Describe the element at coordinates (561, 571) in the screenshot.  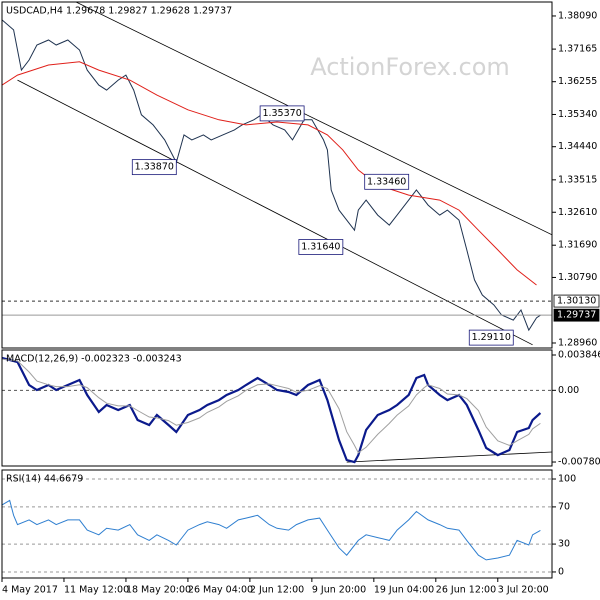
I see `y-tick-label: 0` at that location.